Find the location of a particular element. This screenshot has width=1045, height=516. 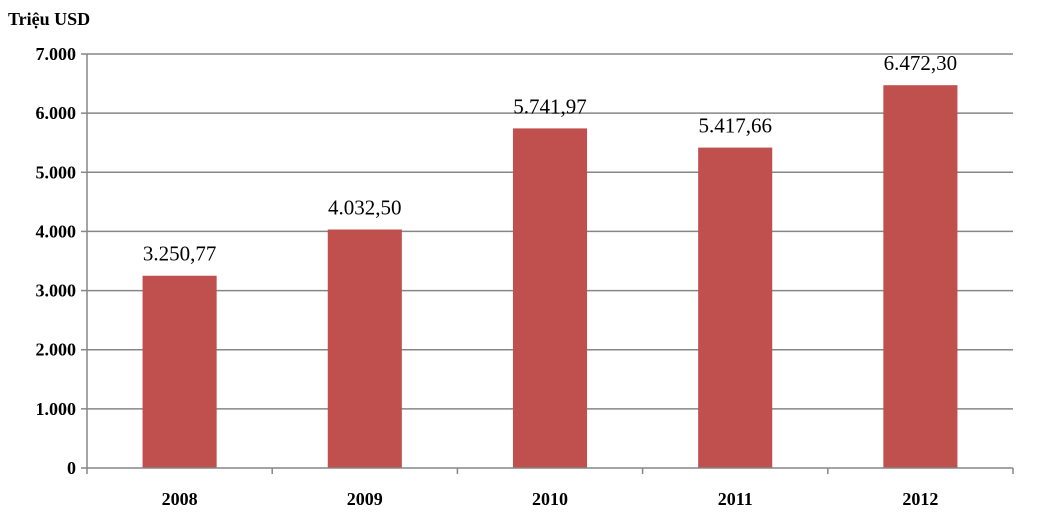

x-tick-label: 2010 is located at coordinates (550, 499).